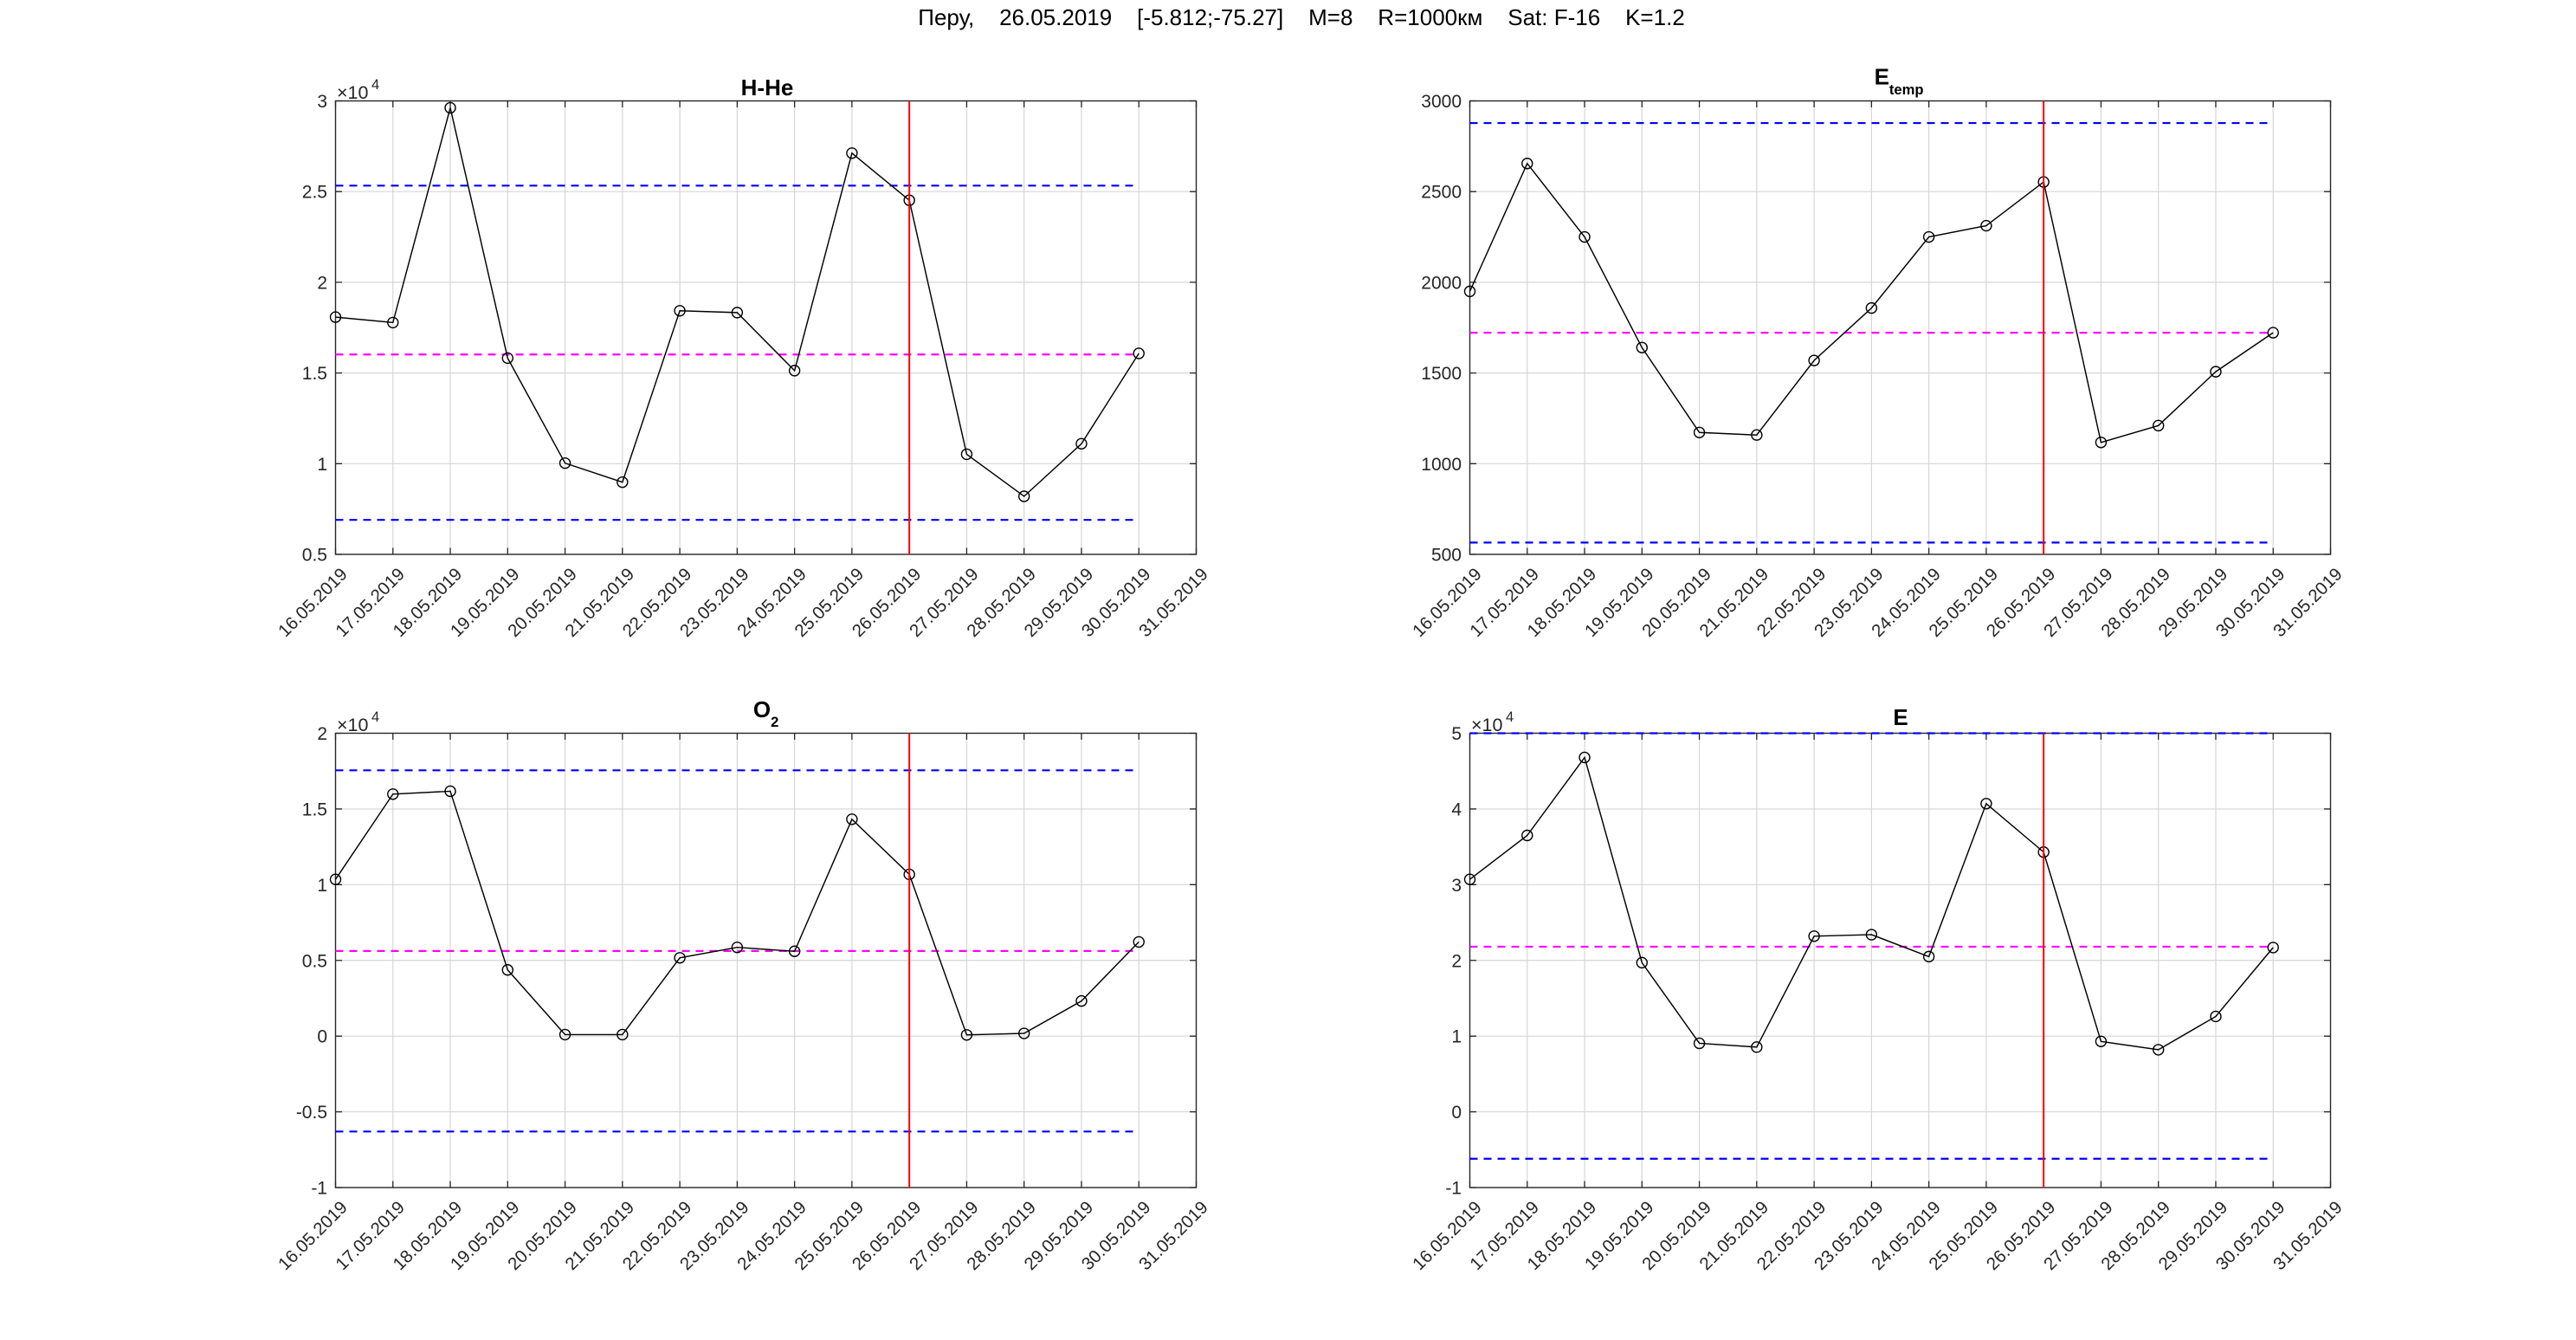 Image resolution: width=2576 pixels, height=1340 pixels. I want to click on svg-text: 1500, so click(1441, 374).